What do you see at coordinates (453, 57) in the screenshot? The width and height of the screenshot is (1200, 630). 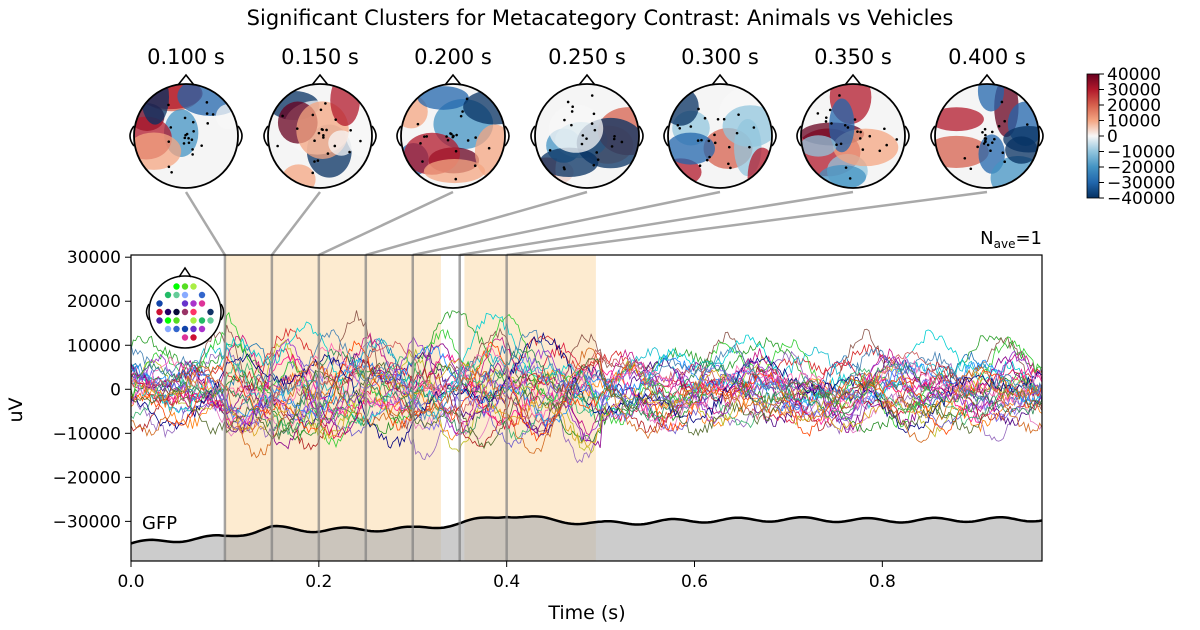 I see `topomap-time-label: 0.200 s` at bounding box center [453, 57].